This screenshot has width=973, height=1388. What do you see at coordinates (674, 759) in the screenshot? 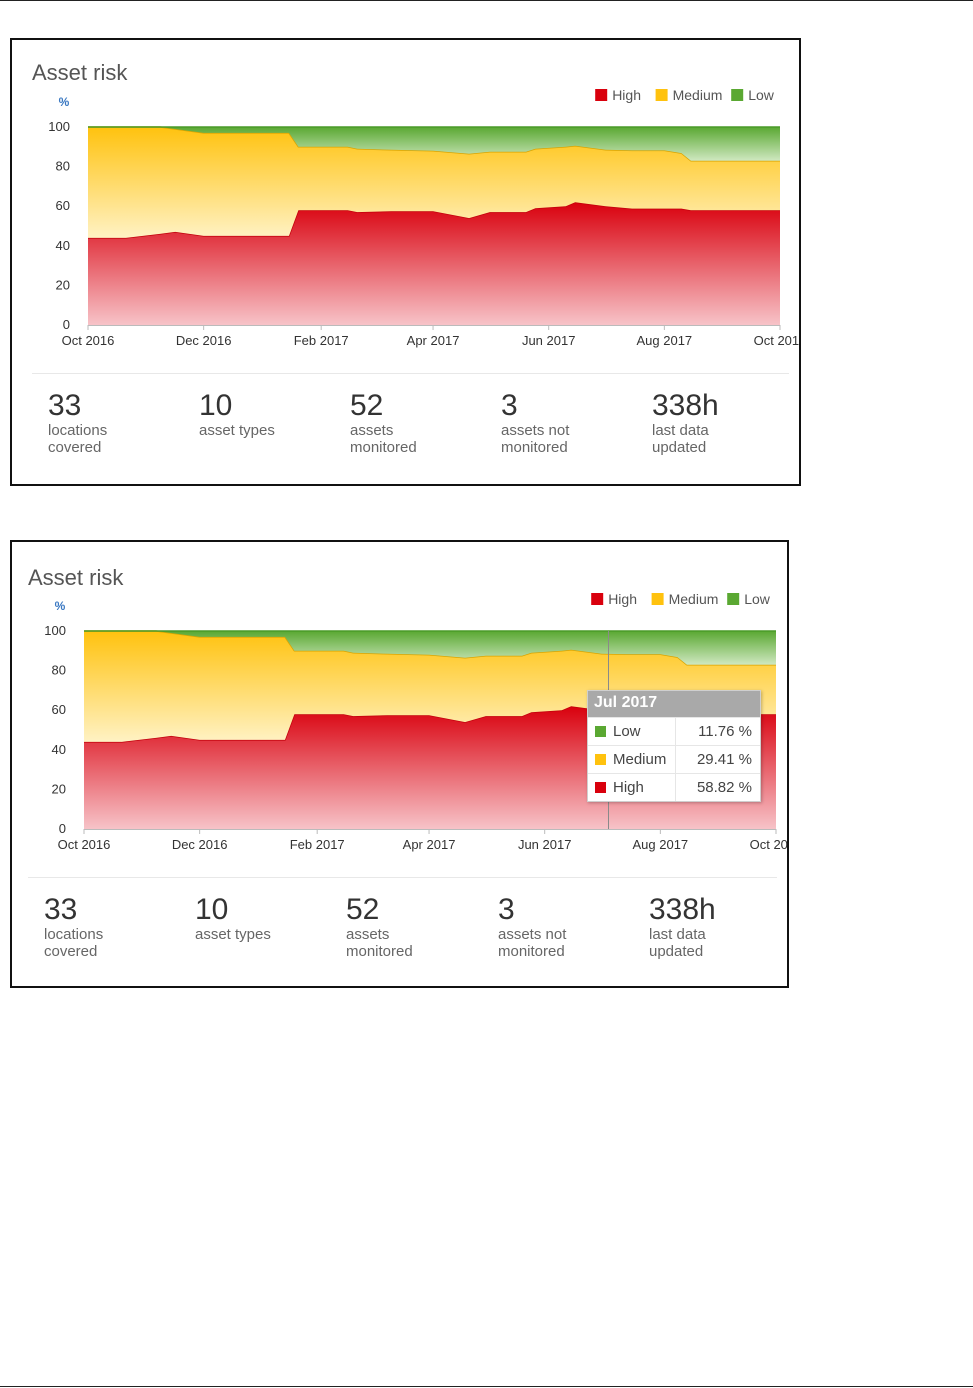
I see `tooltip-row-medium: Medium 29.41 %` at bounding box center [674, 759].